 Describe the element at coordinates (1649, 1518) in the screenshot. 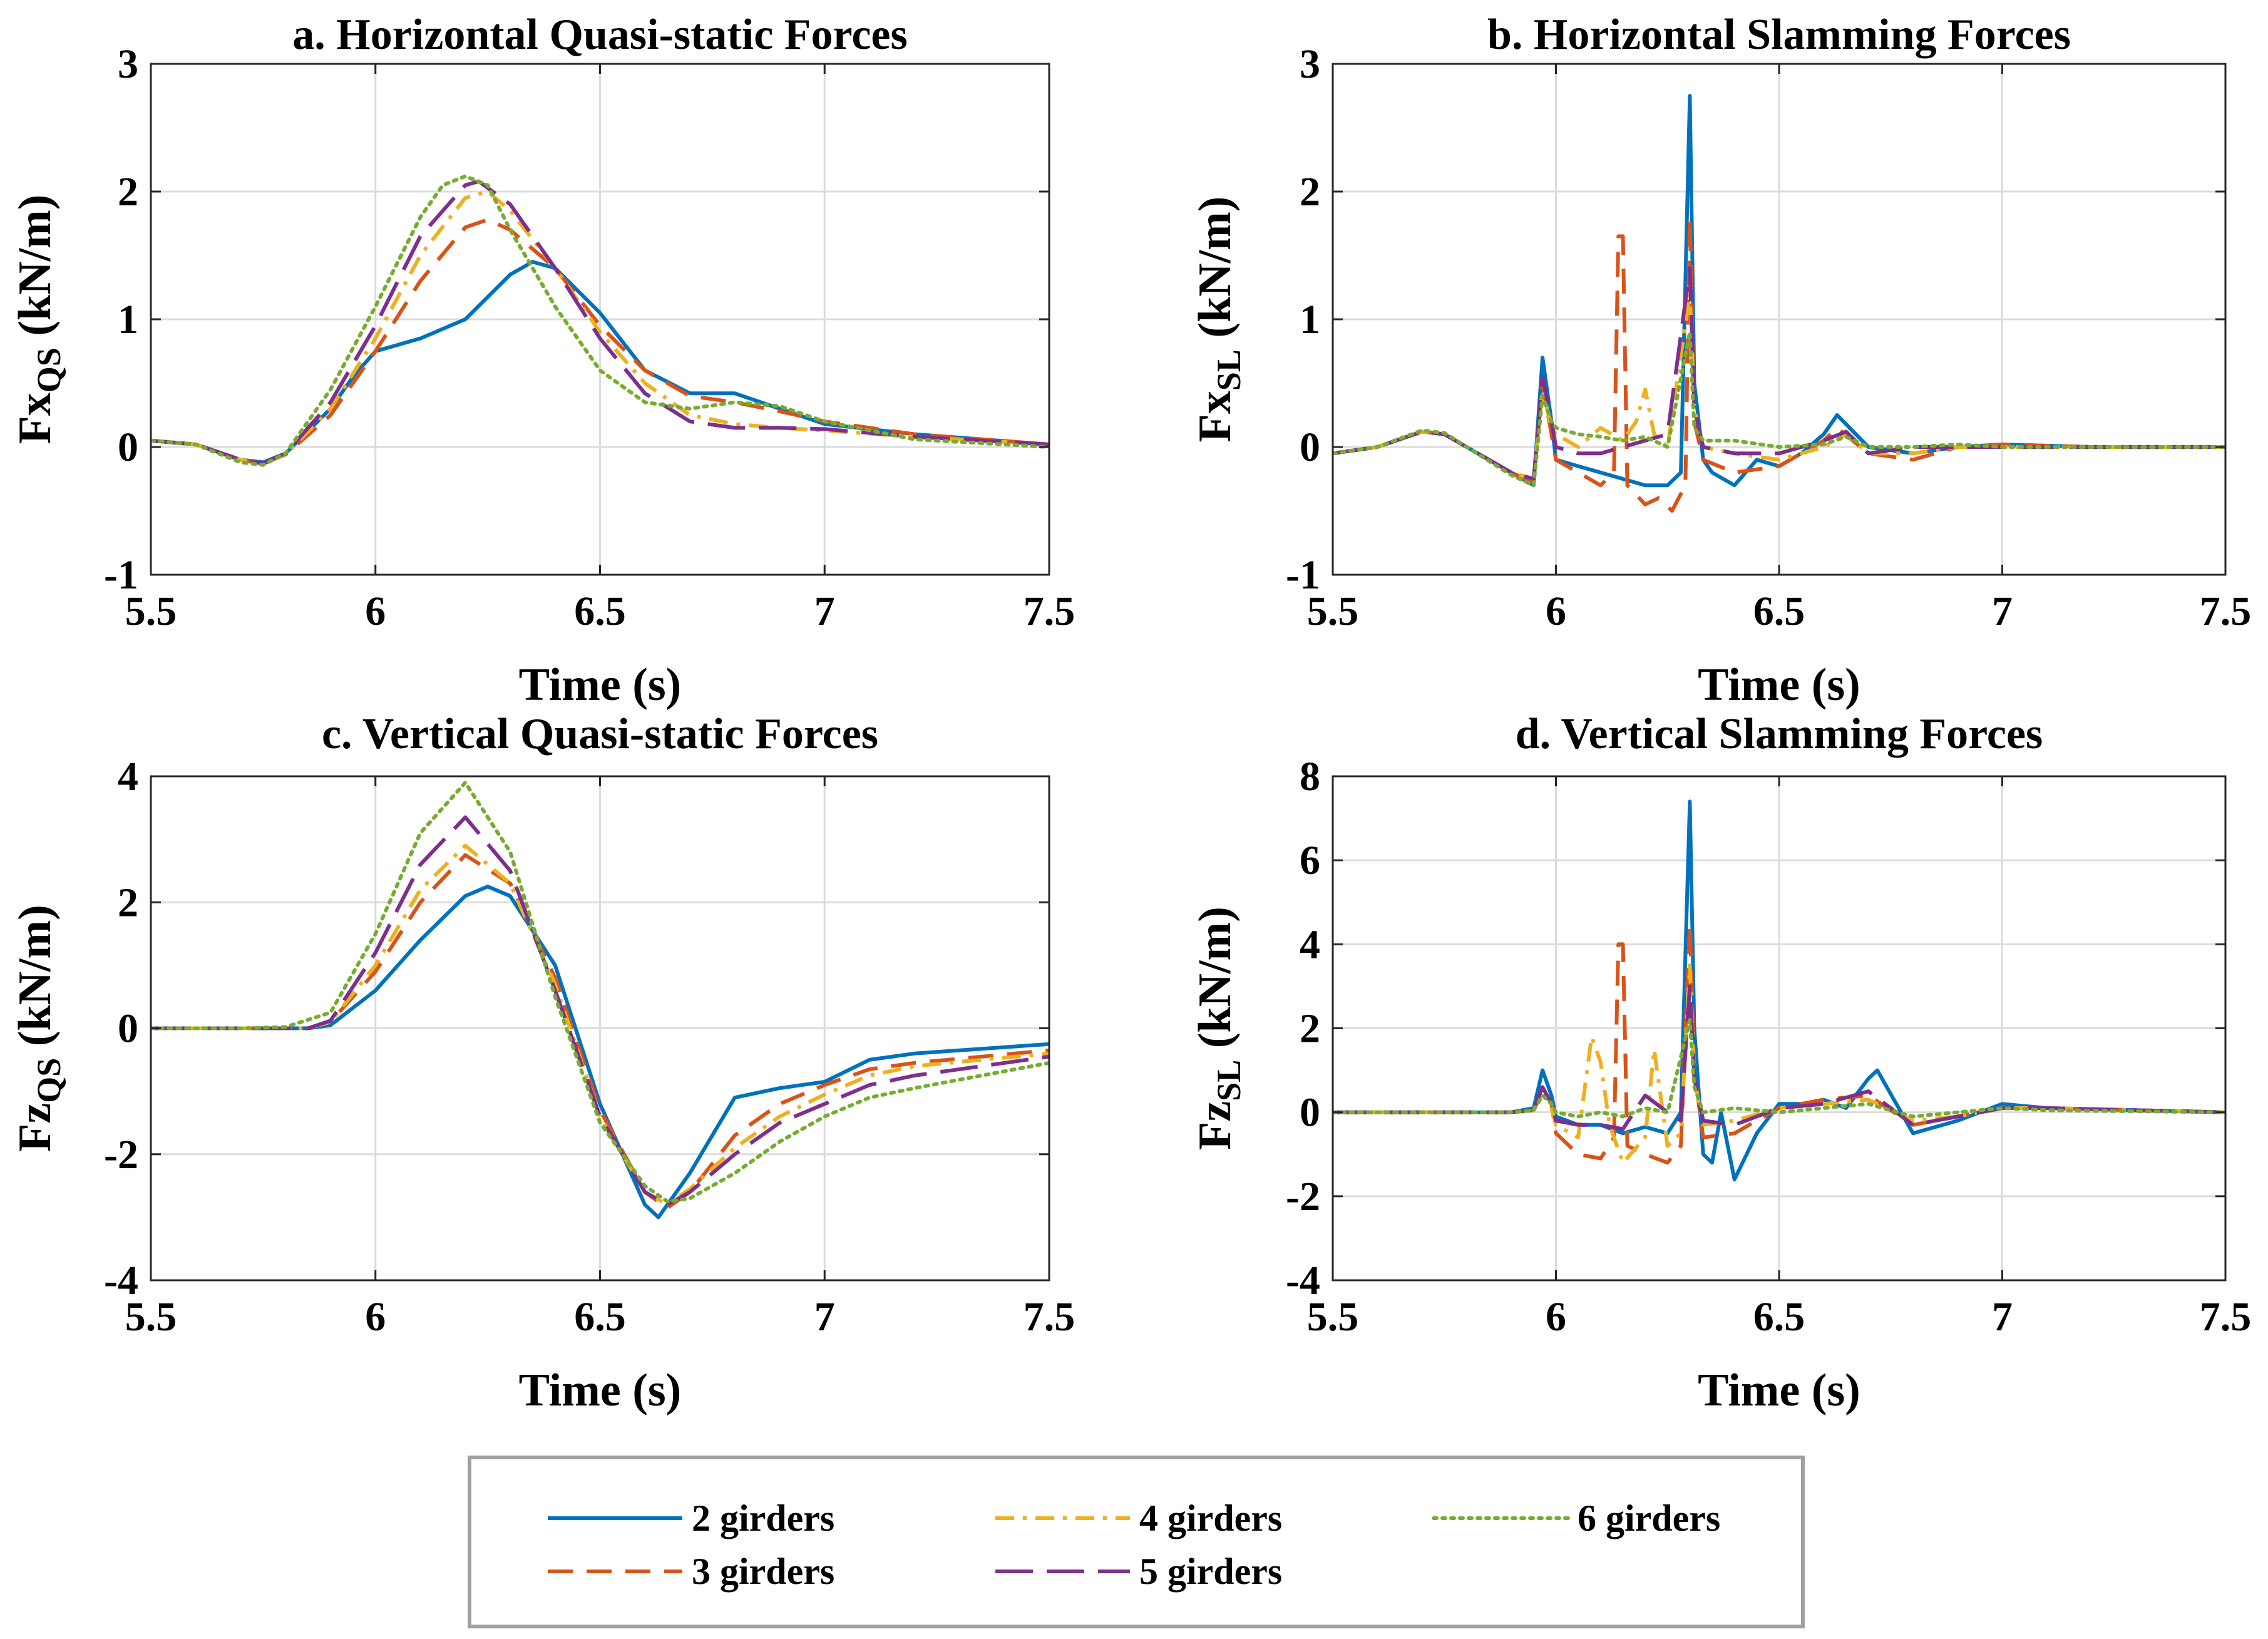

I see `legend-label: 6 girders` at that location.